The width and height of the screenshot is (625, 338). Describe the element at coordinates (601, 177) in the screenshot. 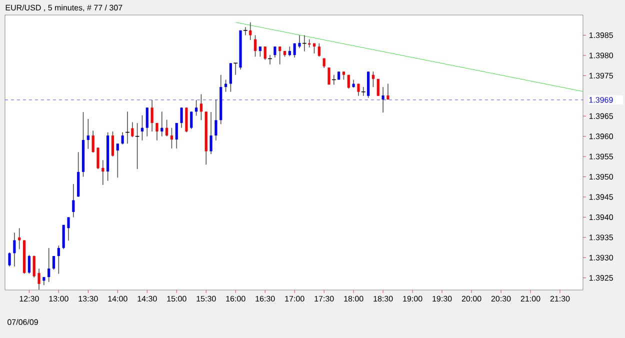

I see `y-tick-label: 1.3950` at that location.